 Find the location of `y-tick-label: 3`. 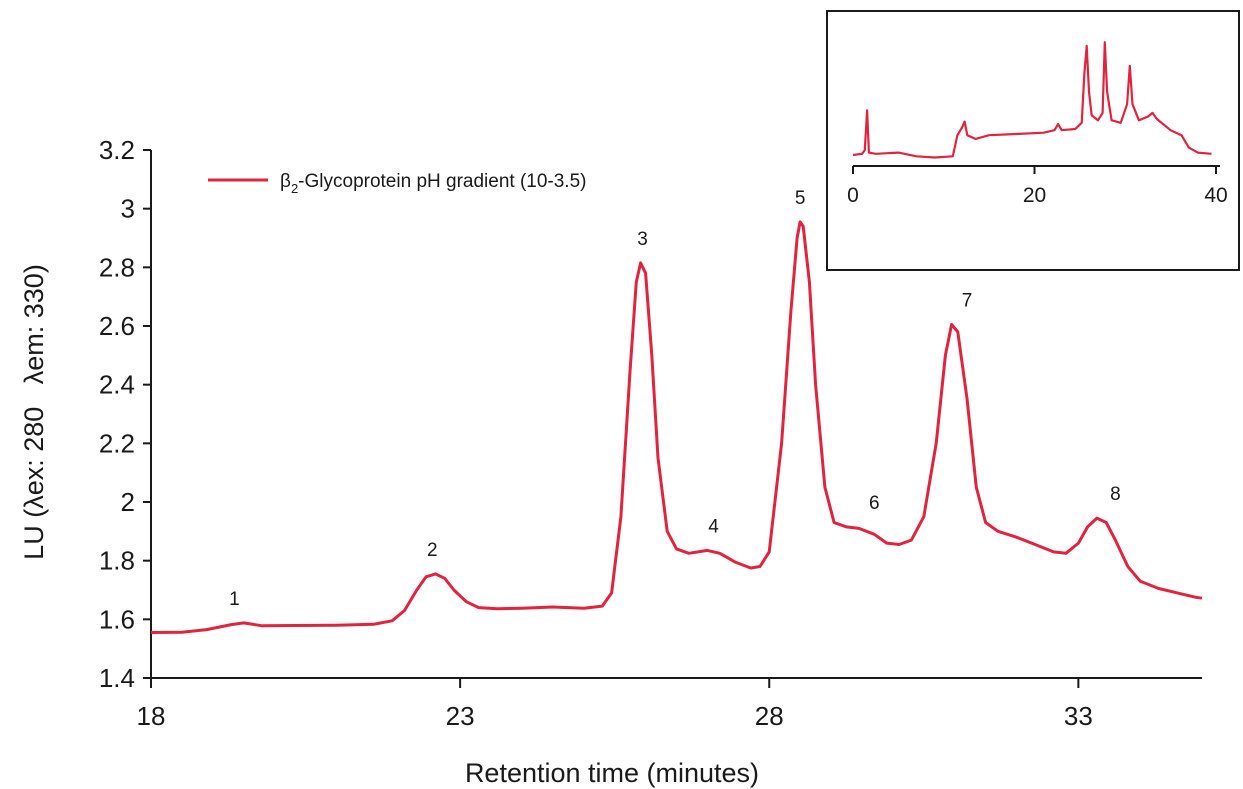

y-tick-label: 3 is located at coordinates (128, 209).